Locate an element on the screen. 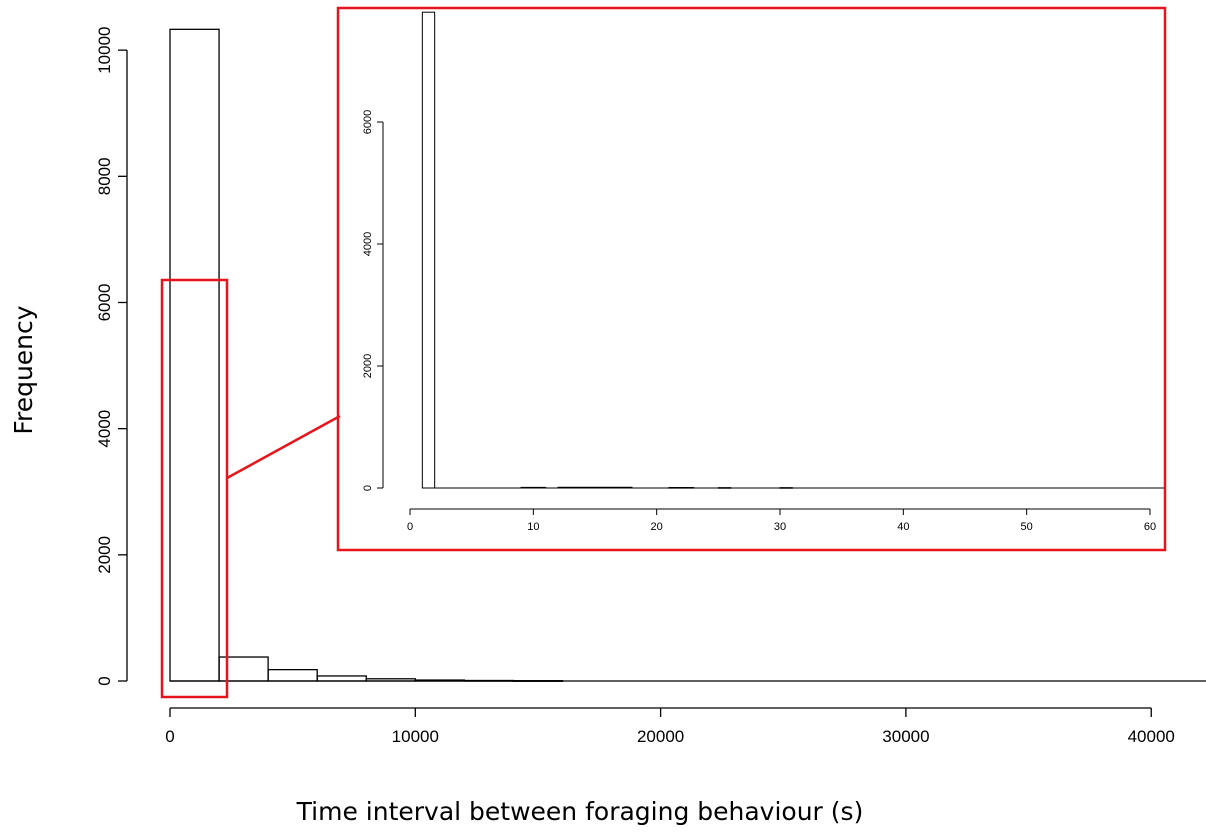 This screenshot has width=1206, height=836. zoom-source-box is located at coordinates (194, 488).